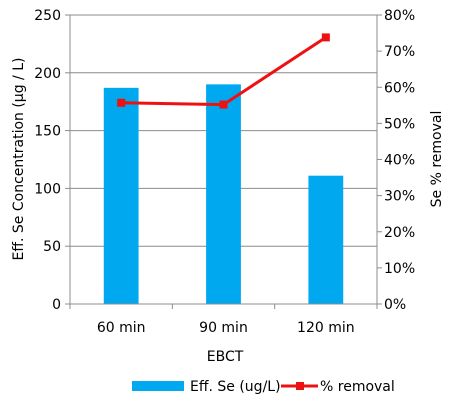 The width and height of the screenshot is (450, 403). What do you see at coordinates (52, 247) in the screenshot?
I see `y-tick-label: 50` at bounding box center [52, 247].